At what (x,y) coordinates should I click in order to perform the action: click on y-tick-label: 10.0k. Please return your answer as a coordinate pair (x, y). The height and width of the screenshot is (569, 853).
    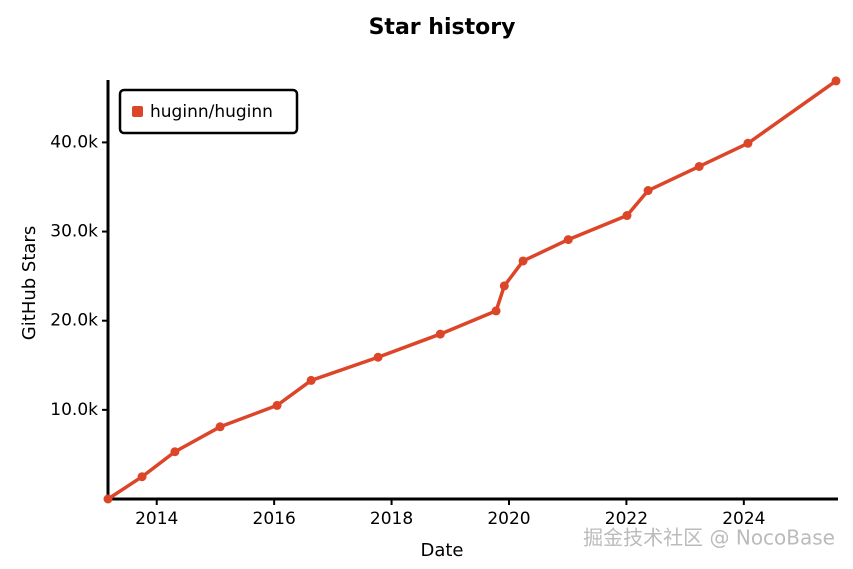
    Looking at the image, I should click on (74, 410).